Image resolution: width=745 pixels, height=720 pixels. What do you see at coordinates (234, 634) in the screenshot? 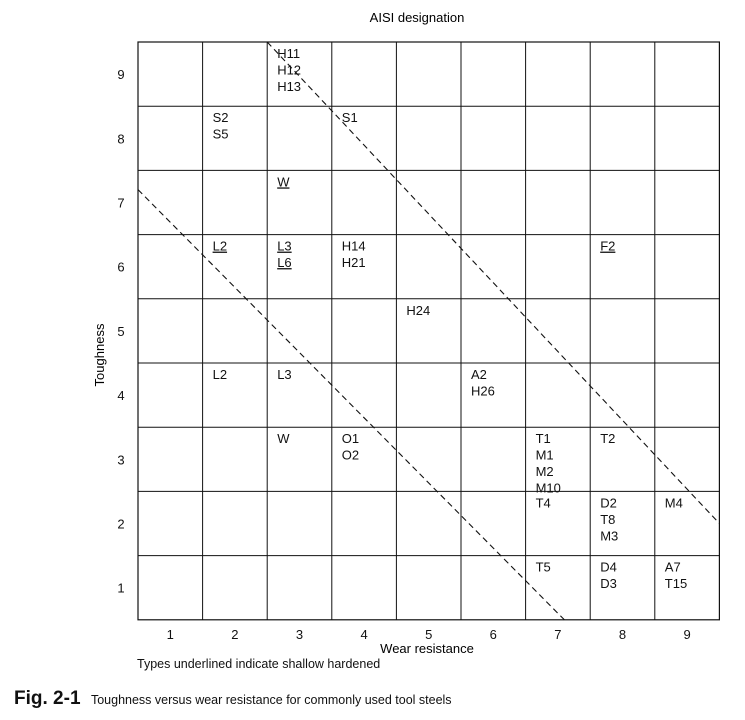
I see `x-tick-label: 2` at bounding box center [234, 634].